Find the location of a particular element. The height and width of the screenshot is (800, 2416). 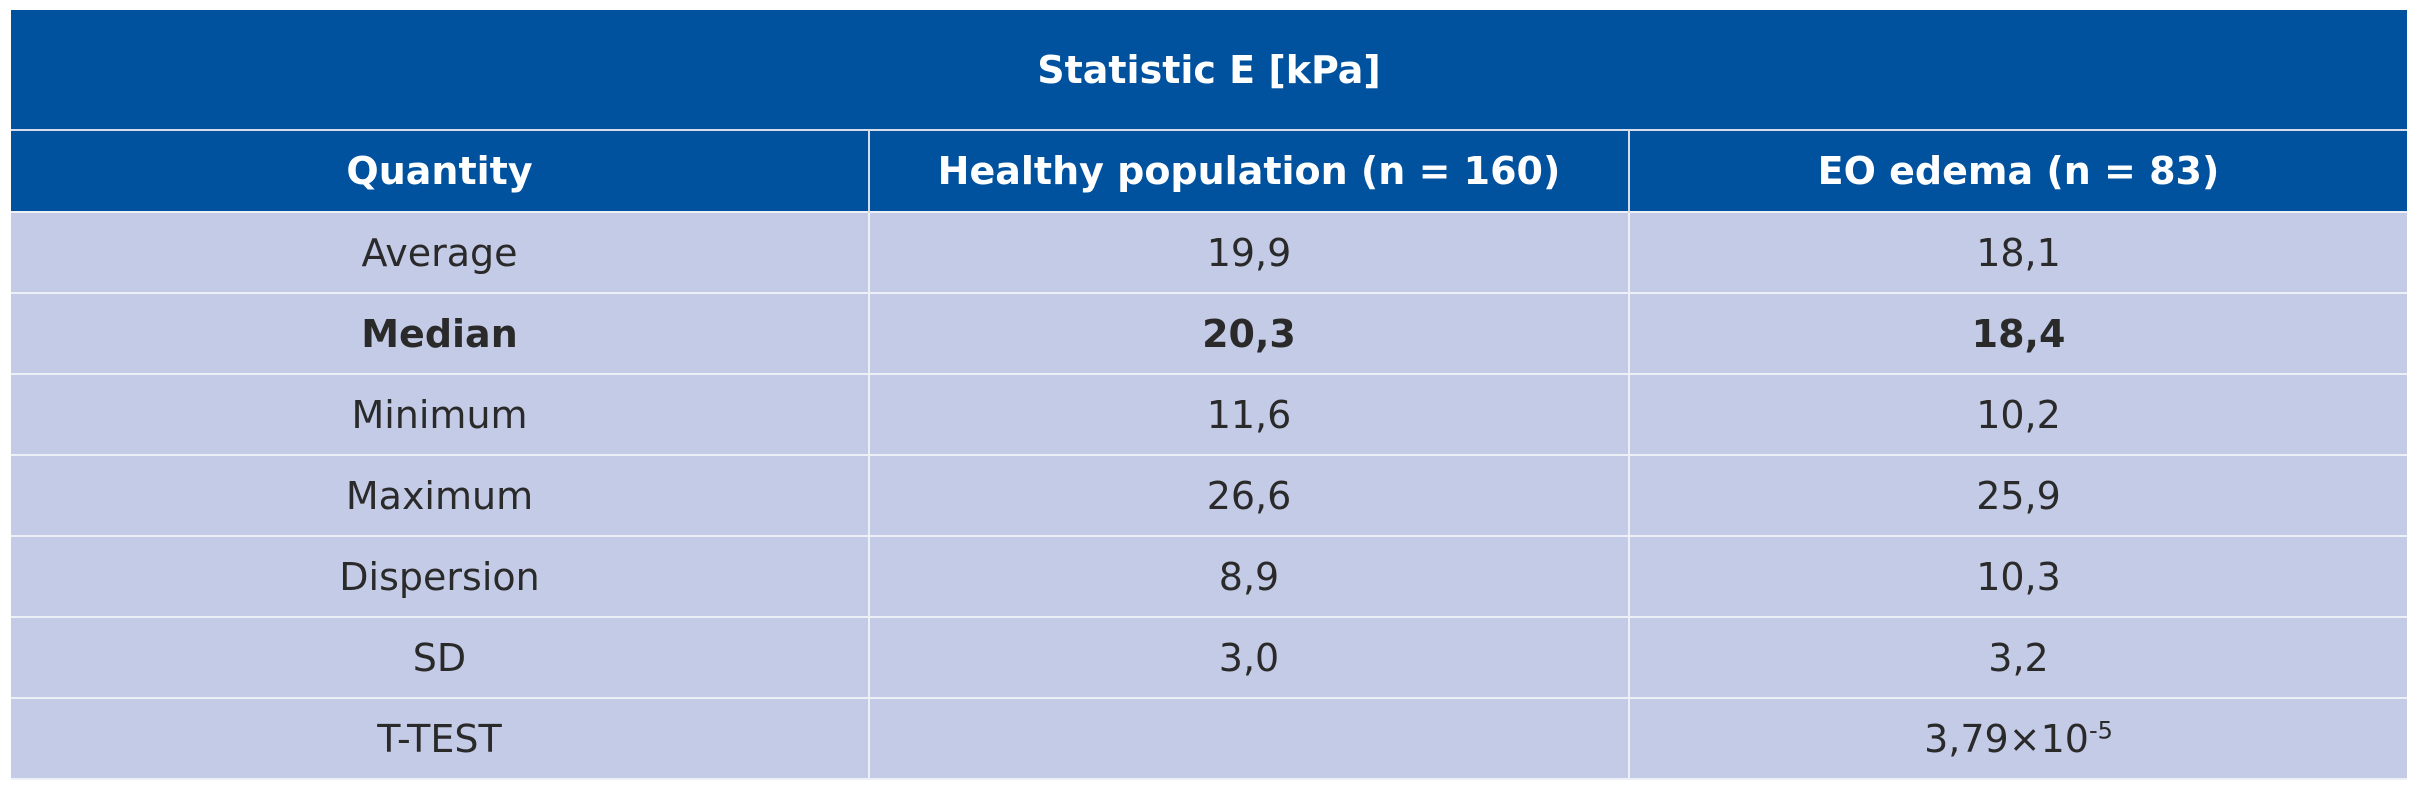

table-row-t-test: T-TEST 3,79×10-5 is located at coordinates (1209, 738).